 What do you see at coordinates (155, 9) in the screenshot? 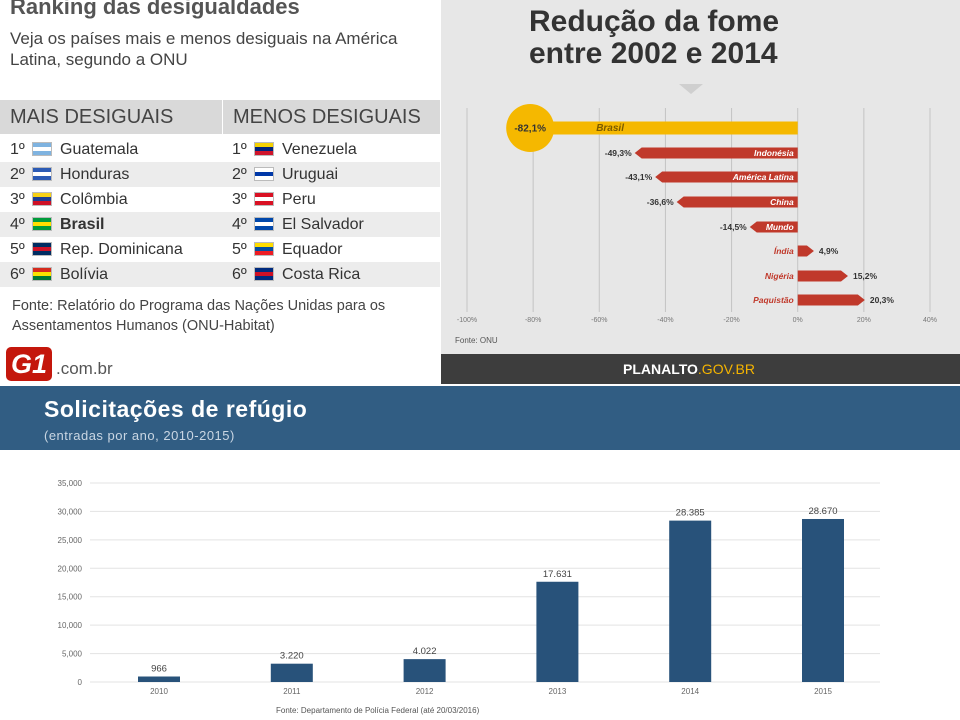
I see `ranking-title: Ranking das desigualdades` at bounding box center [155, 9].